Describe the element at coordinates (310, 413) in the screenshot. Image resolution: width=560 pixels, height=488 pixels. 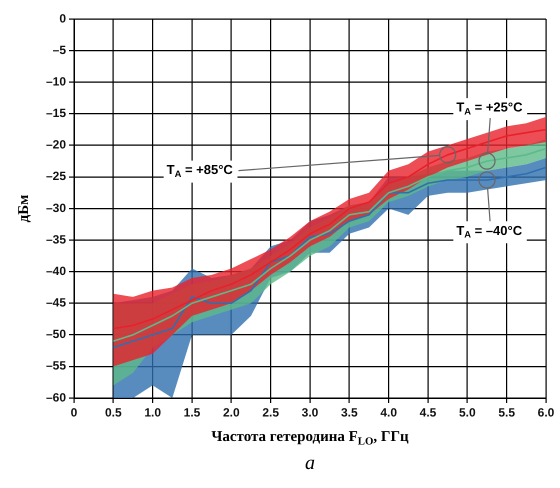
I see `x-tick-label: 3.0` at that location.